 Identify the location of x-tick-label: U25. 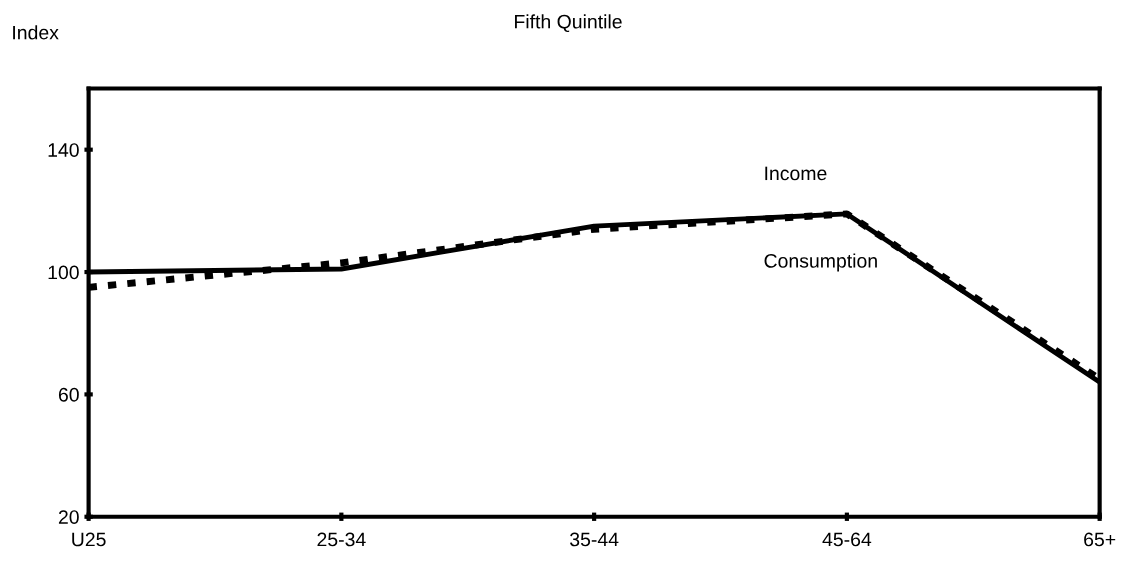
(89, 539).